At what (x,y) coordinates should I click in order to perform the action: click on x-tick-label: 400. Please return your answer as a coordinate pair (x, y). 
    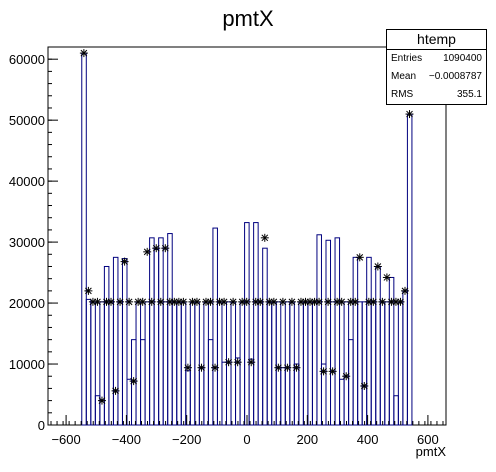
    Looking at the image, I should click on (368, 439).